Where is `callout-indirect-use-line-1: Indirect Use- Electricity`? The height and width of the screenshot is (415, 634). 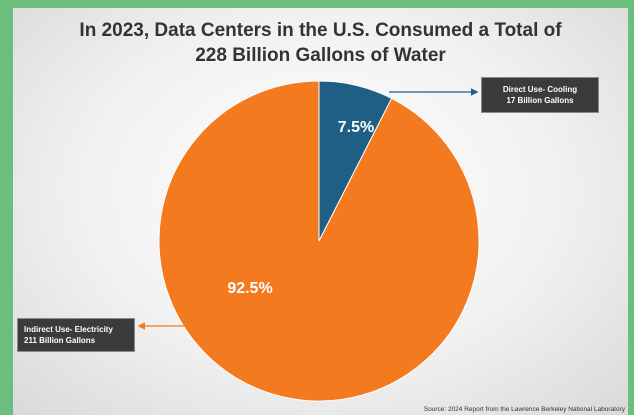 callout-indirect-use-line-1: Indirect Use- Electricity is located at coordinates (68, 329).